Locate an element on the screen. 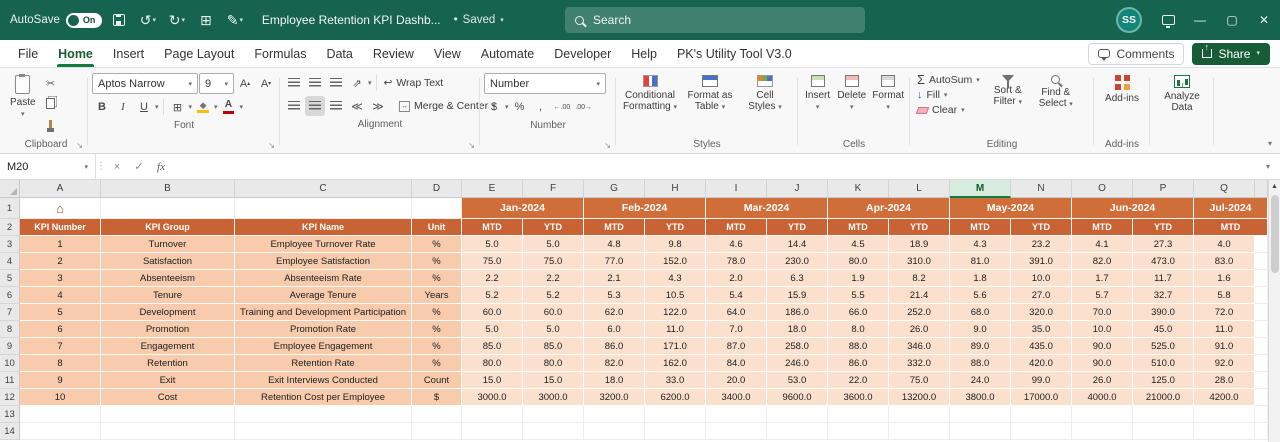  cell: 9.0 is located at coordinates (980, 329).